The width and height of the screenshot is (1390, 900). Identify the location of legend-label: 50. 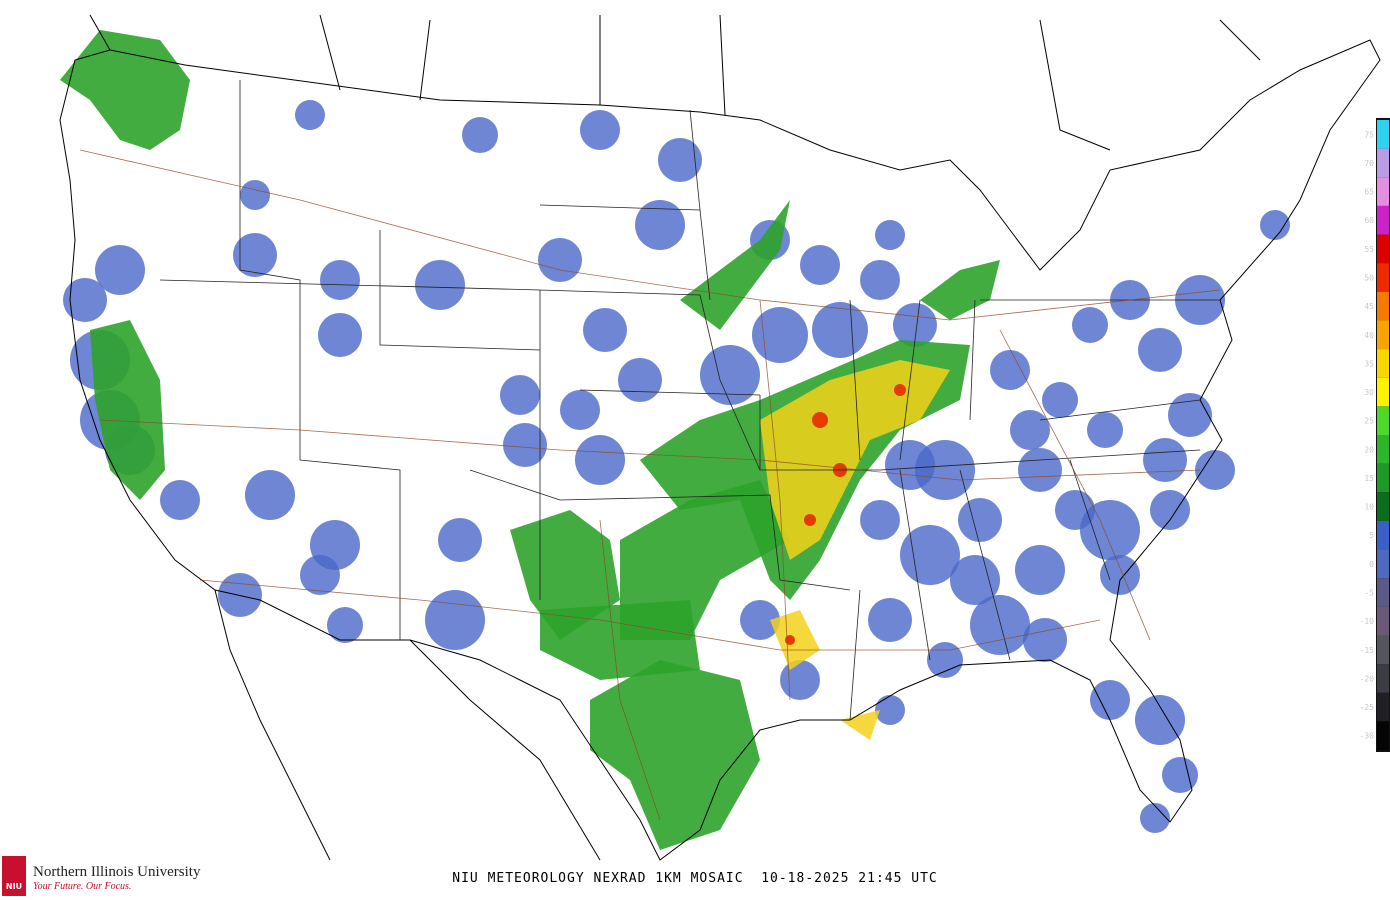
(1369, 278).